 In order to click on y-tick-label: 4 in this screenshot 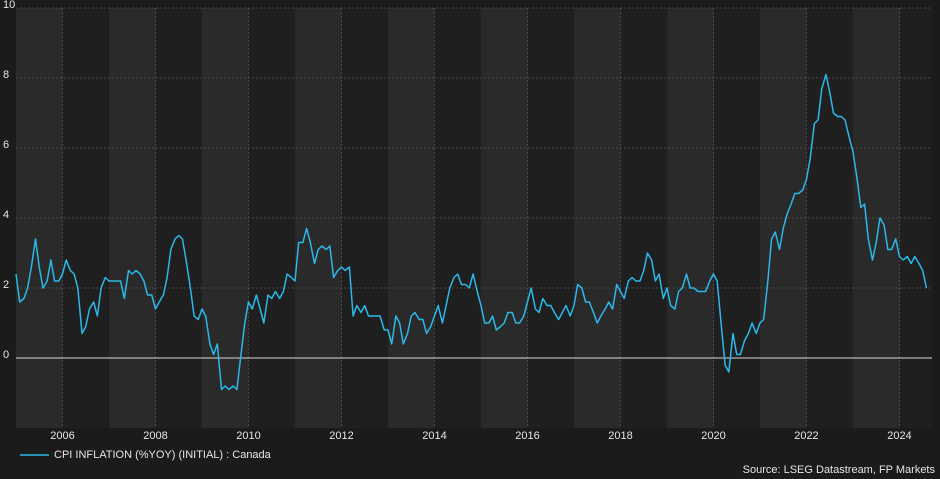, I will do `click(6, 215)`.